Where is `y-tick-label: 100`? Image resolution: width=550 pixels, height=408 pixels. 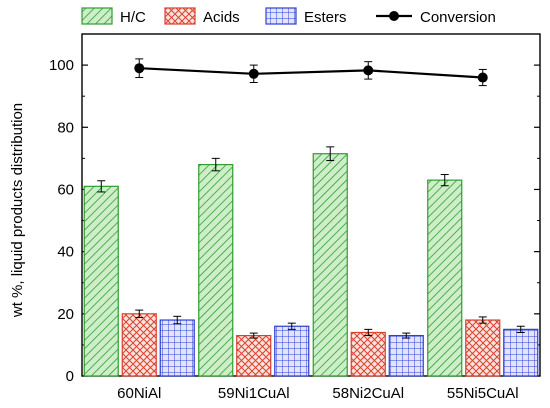
y-tick-label: 100 is located at coordinates (61, 65).